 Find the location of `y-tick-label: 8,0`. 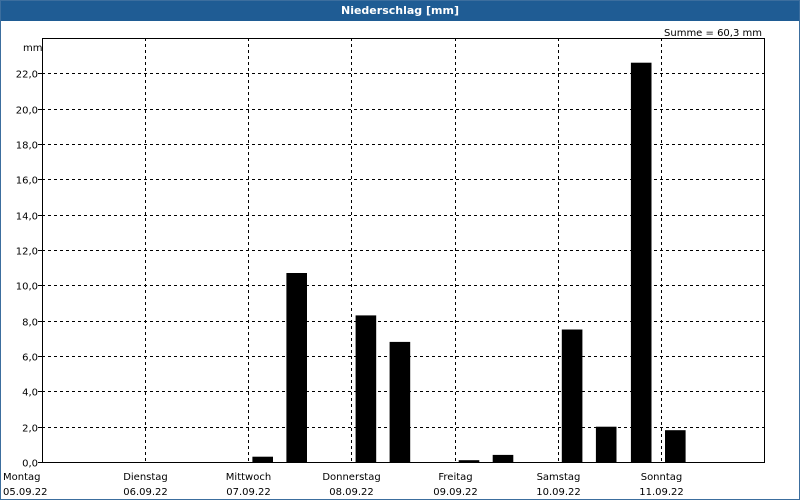

y-tick-label: 8,0 is located at coordinates (30, 323).